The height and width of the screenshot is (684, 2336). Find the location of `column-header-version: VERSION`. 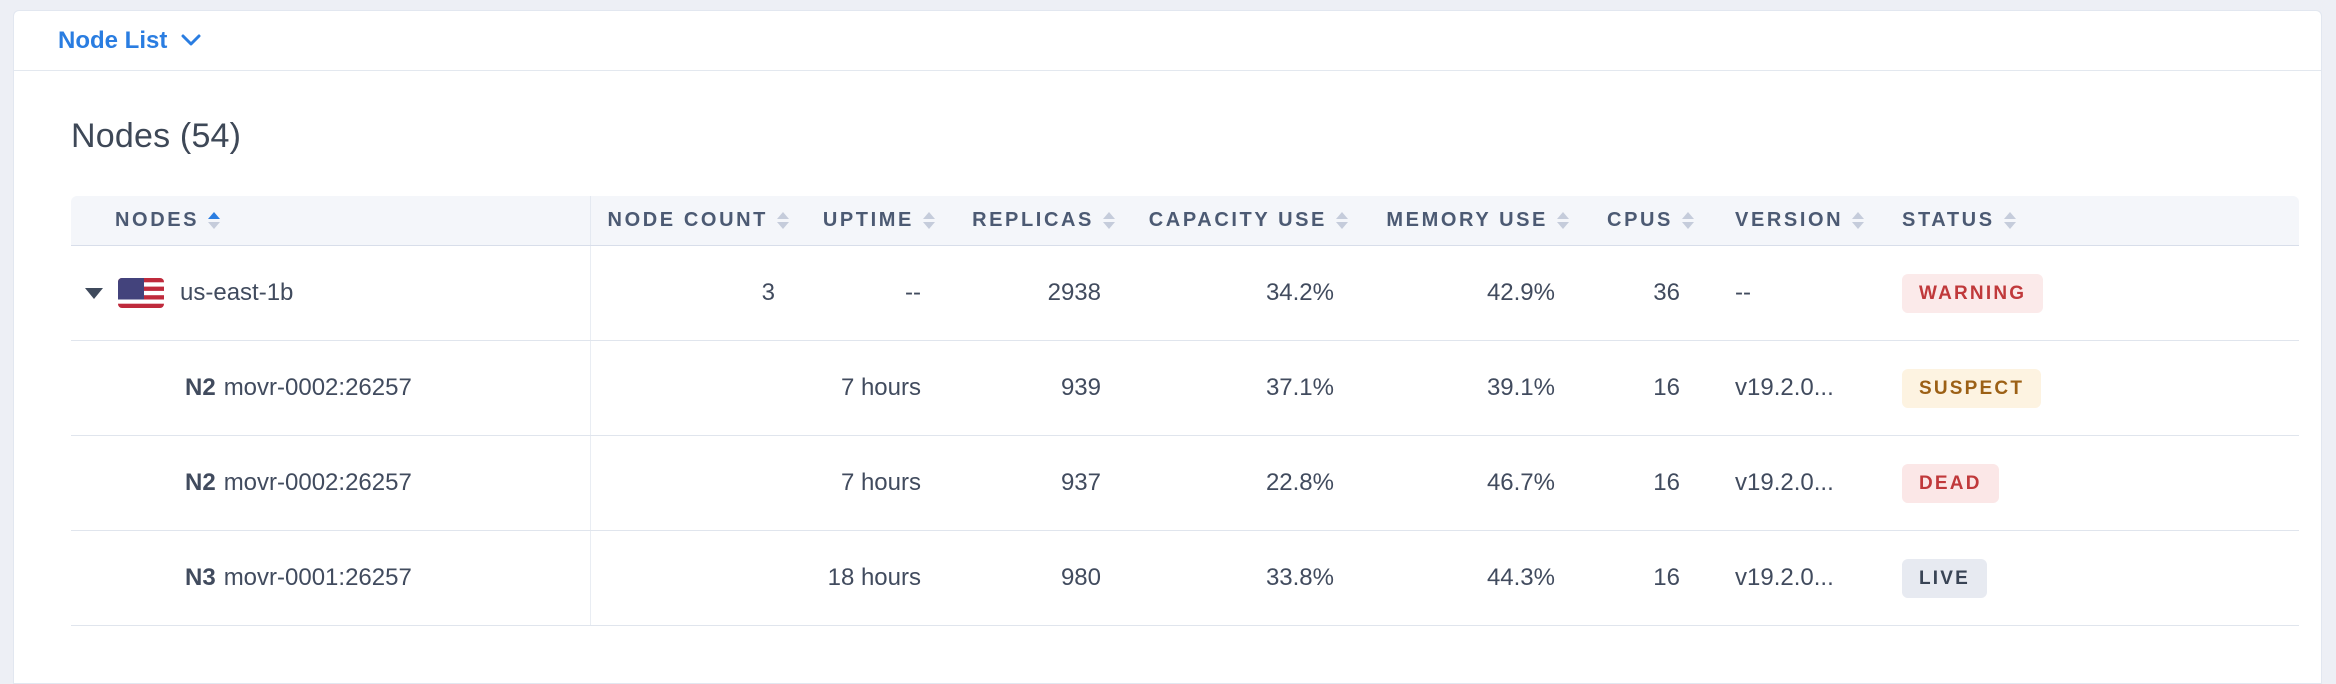

column-header-version: VERSION is located at coordinates (1791, 220).